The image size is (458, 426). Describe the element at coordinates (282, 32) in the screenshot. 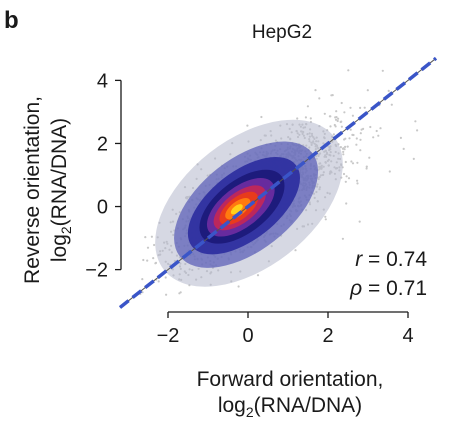

I see `chart-title: HepG2` at that location.